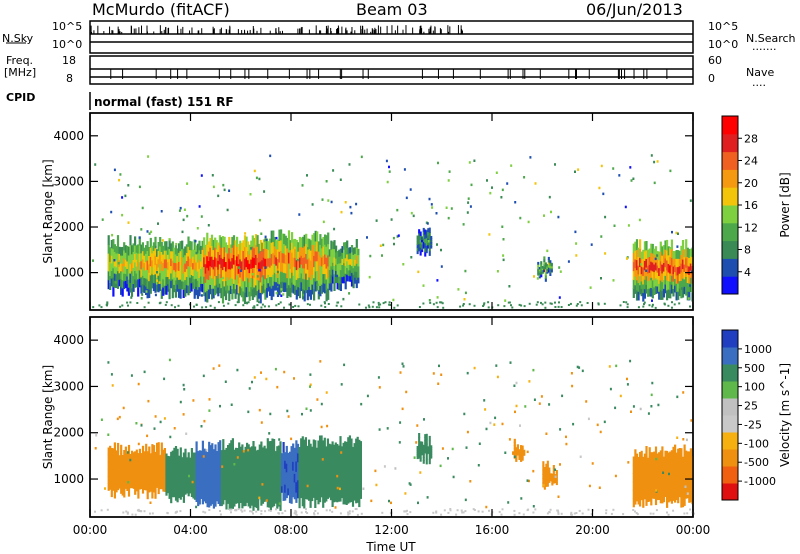  I want to click on y-tick-label: 4000, so click(68, 340).